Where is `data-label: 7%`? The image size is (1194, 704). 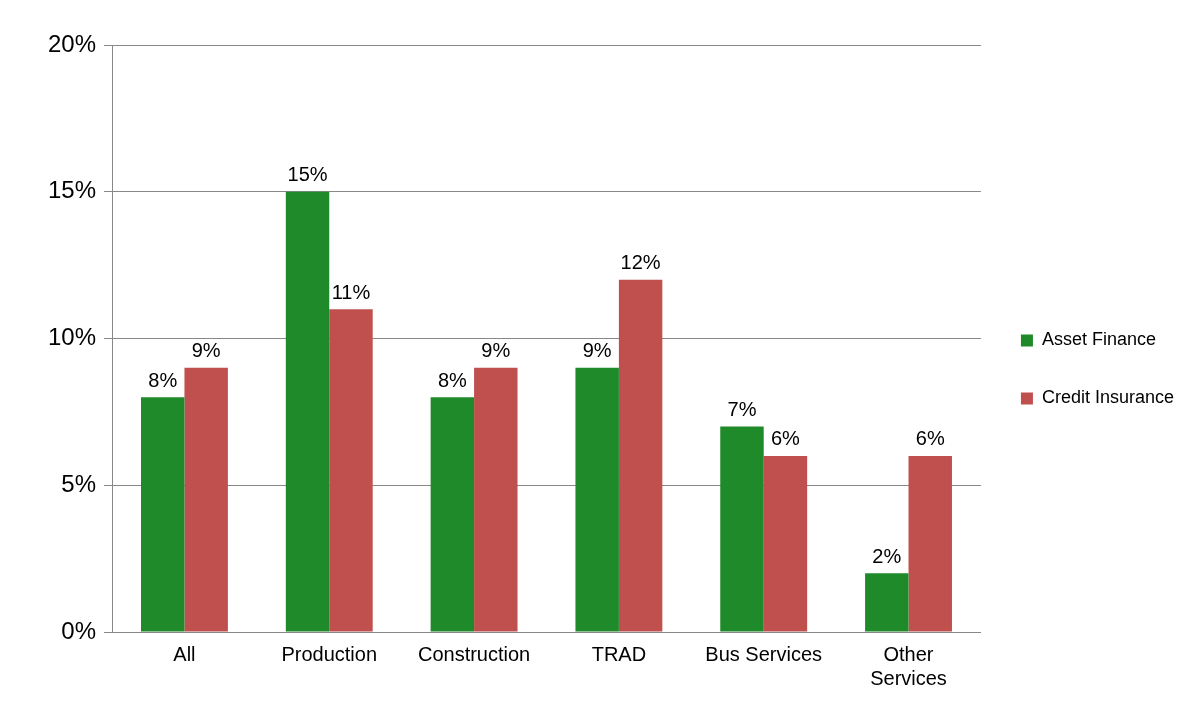 data-label: 7% is located at coordinates (742, 409).